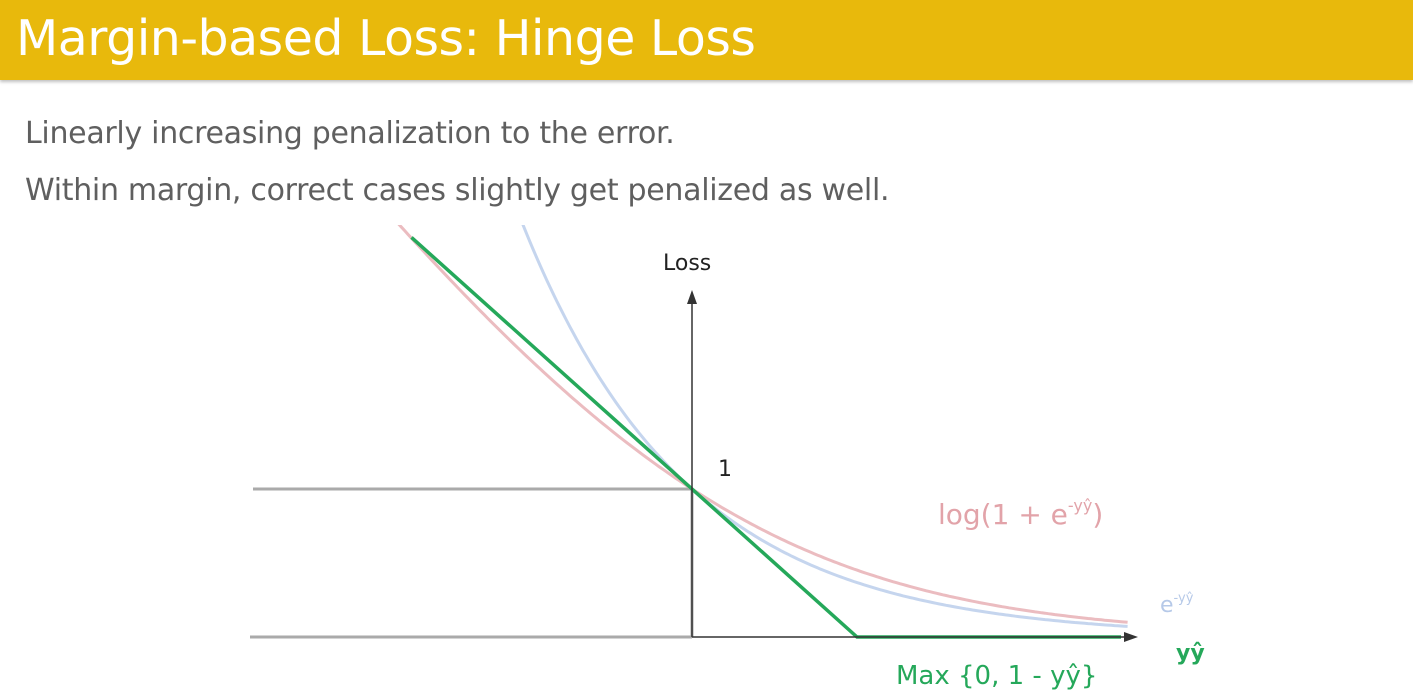  I want to click on title-bar: Margin-based Loss: Hinge Loss, so click(706, 40).